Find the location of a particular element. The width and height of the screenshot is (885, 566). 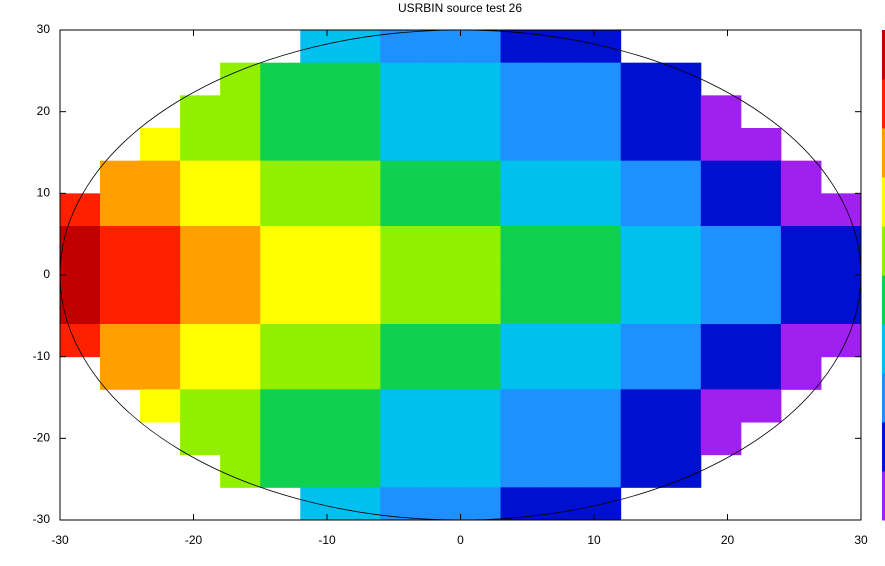

x-tick-label: -10 is located at coordinates (327, 540).